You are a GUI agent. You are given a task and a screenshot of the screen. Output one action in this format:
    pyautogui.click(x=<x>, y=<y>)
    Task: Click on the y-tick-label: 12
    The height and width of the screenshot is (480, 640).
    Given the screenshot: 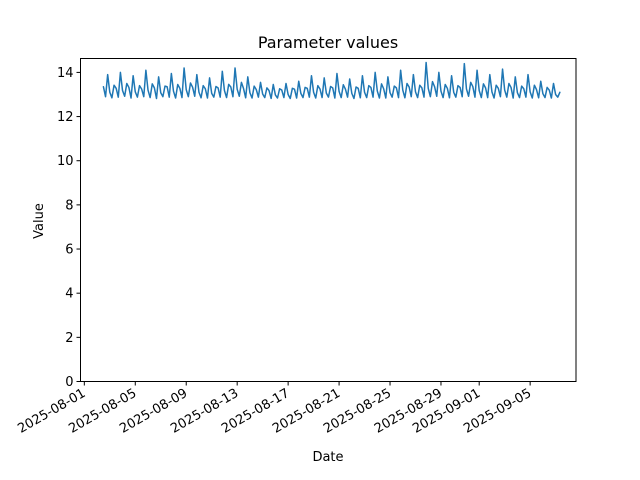 What is the action you would take?
    pyautogui.click(x=65, y=117)
    